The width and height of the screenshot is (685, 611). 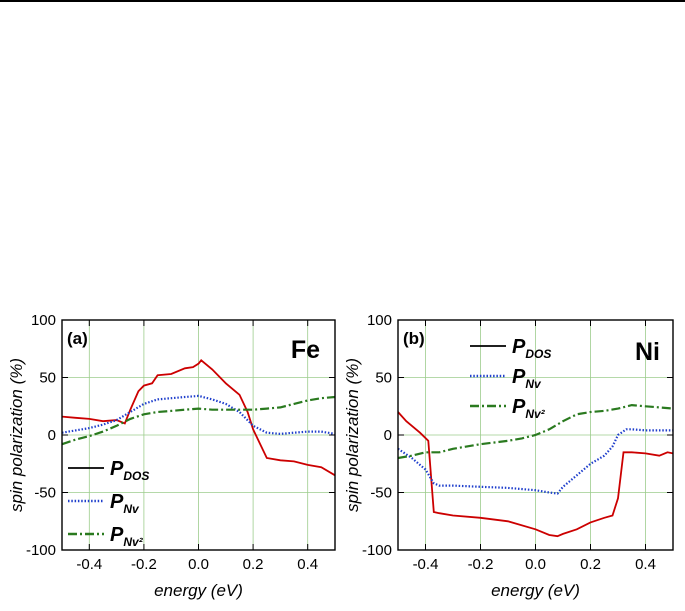 What do you see at coordinates (342, 1) in the screenshot?
I see `top-rule` at bounding box center [342, 1].